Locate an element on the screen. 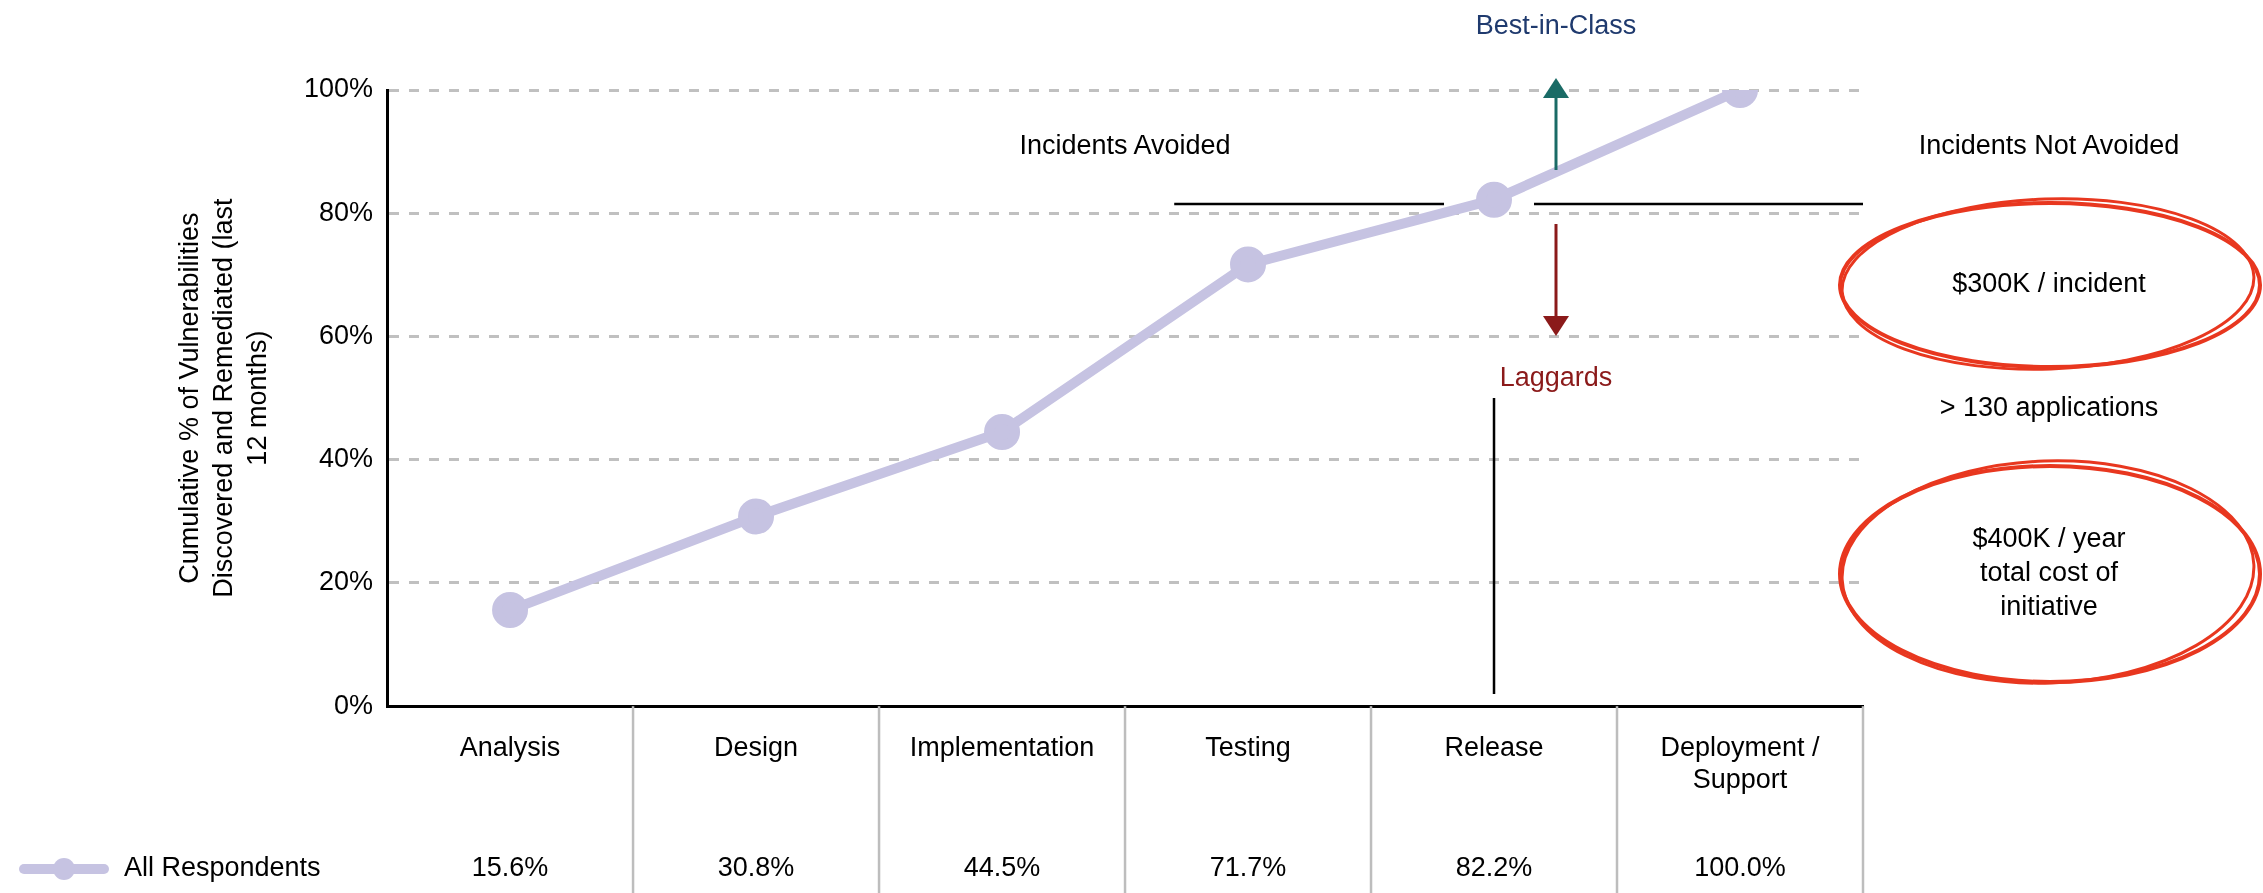 The height and width of the screenshot is (893, 2263). annotation: Laggards is located at coordinates (1556, 378).